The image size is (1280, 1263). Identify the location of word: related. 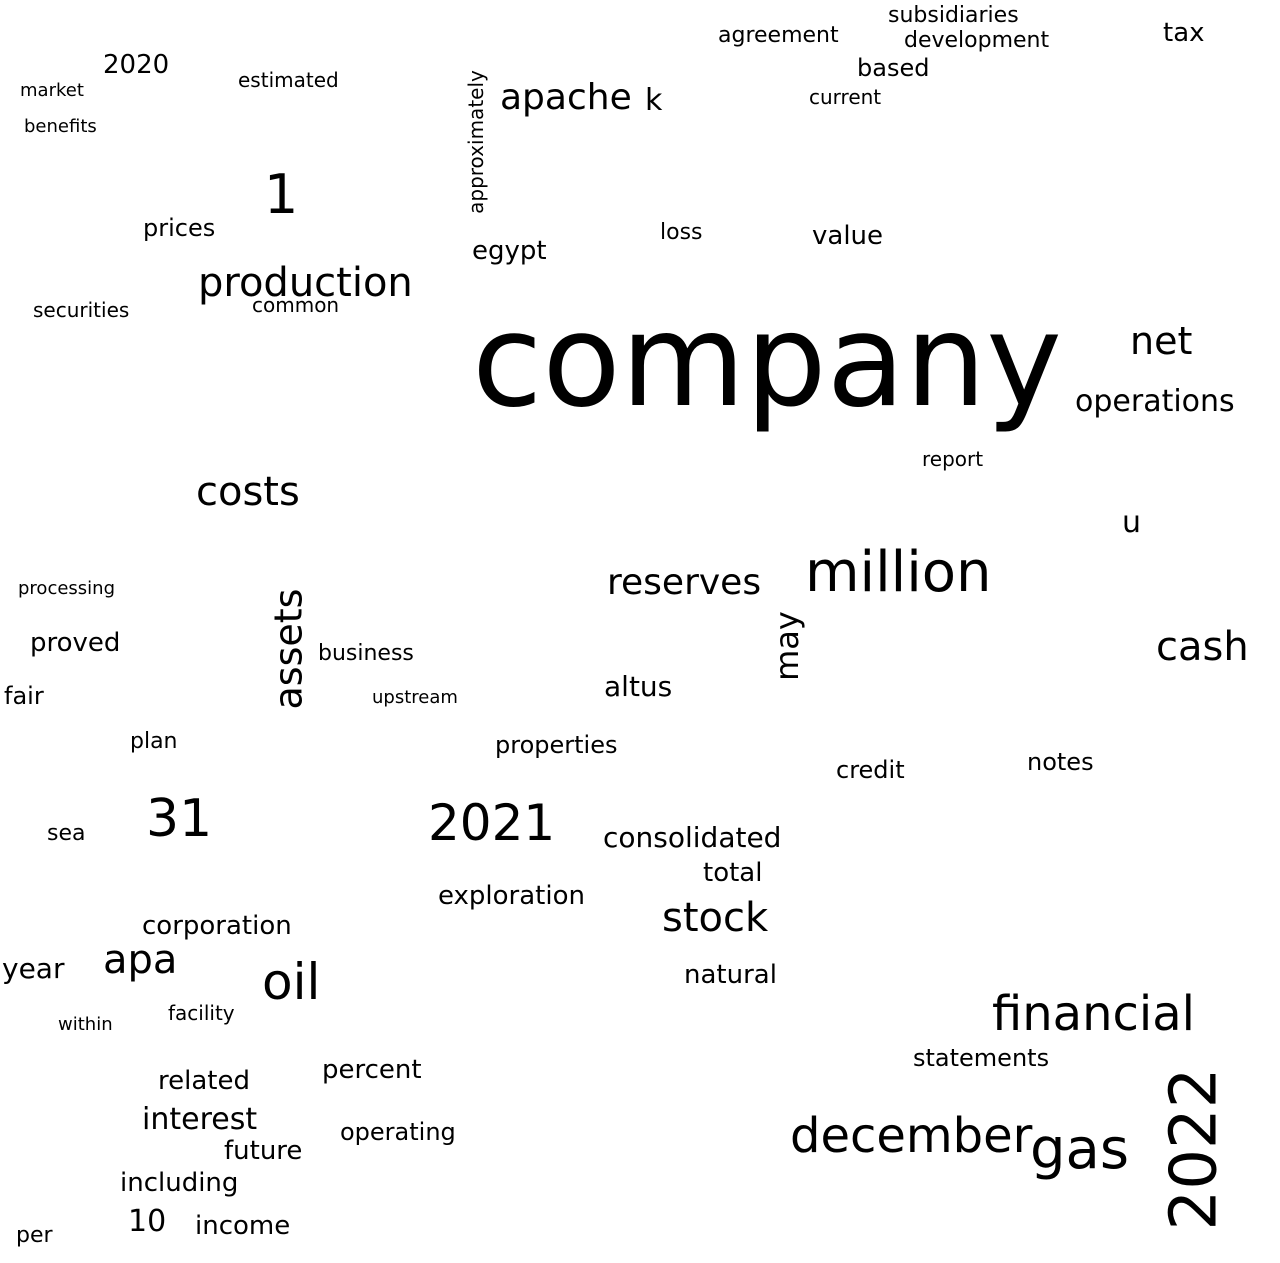
(204, 1081).